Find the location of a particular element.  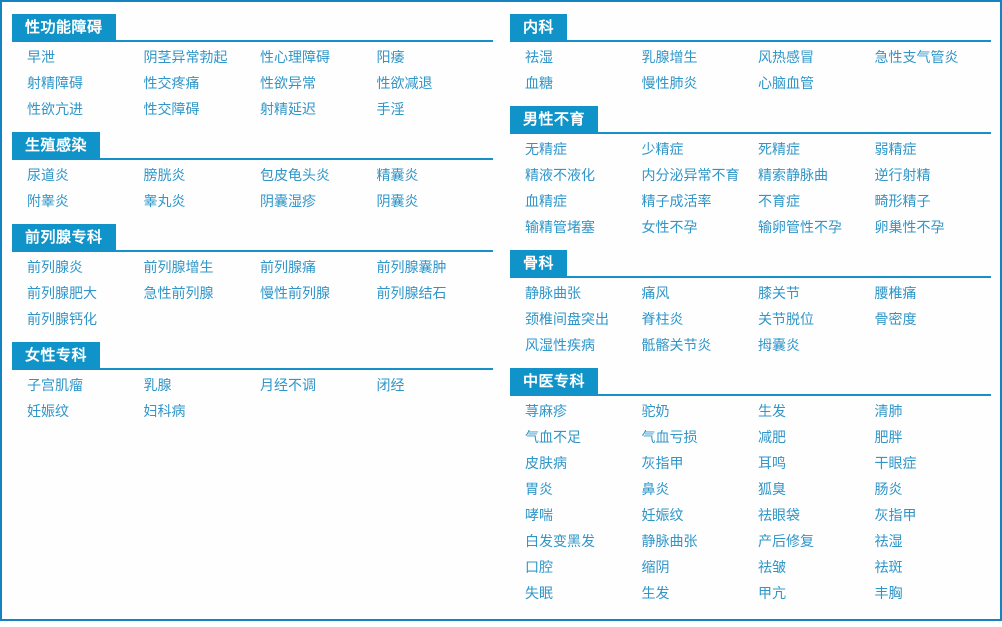

disease-link: 关节脱位 is located at coordinates (786, 320).